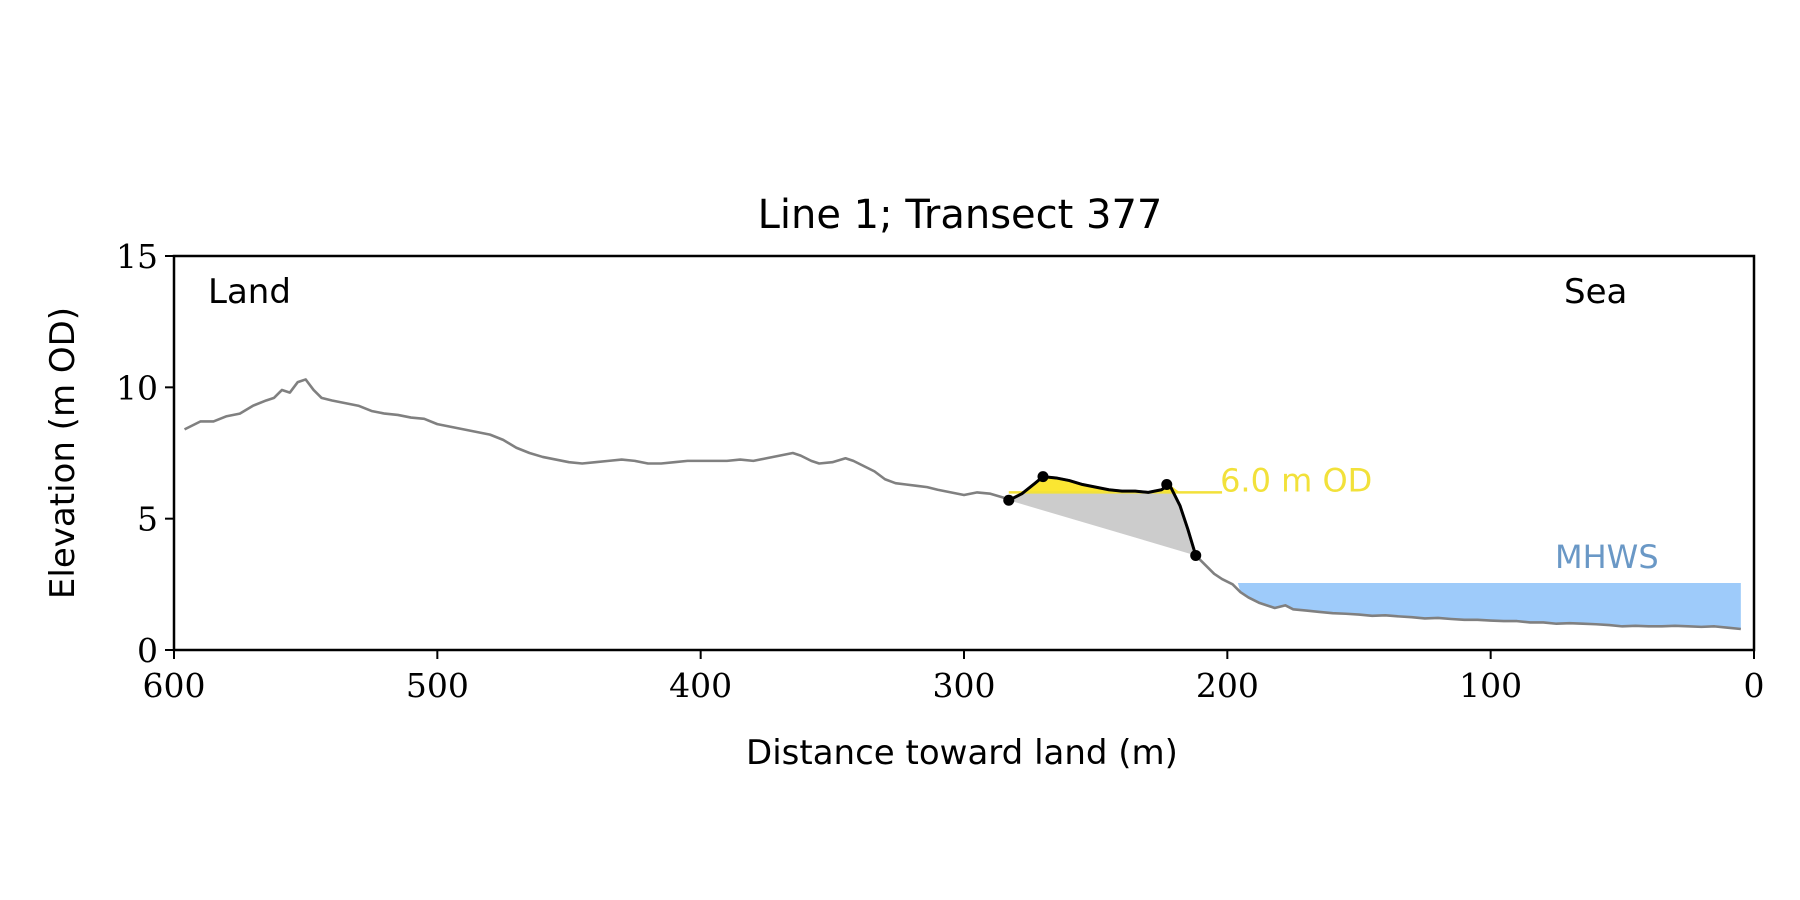 This screenshot has width=1800, height=900. What do you see at coordinates (145, 453) in the screenshot?
I see `y-axis: 0 5 10 15` at bounding box center [145, 453].